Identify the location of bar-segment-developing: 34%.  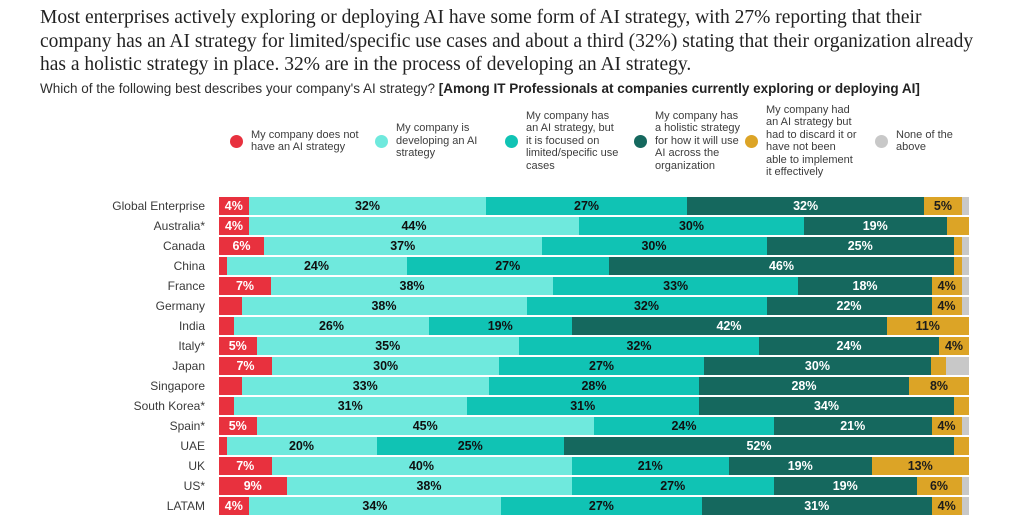
(375, 506).